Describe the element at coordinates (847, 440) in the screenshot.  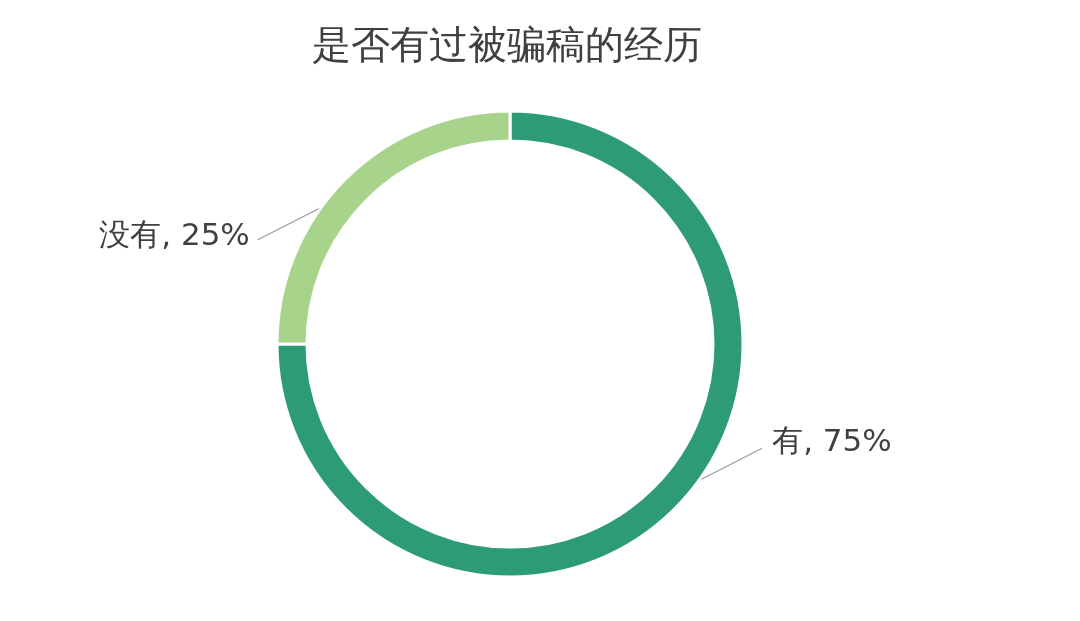
I see `data-label: , 75%` at that location.